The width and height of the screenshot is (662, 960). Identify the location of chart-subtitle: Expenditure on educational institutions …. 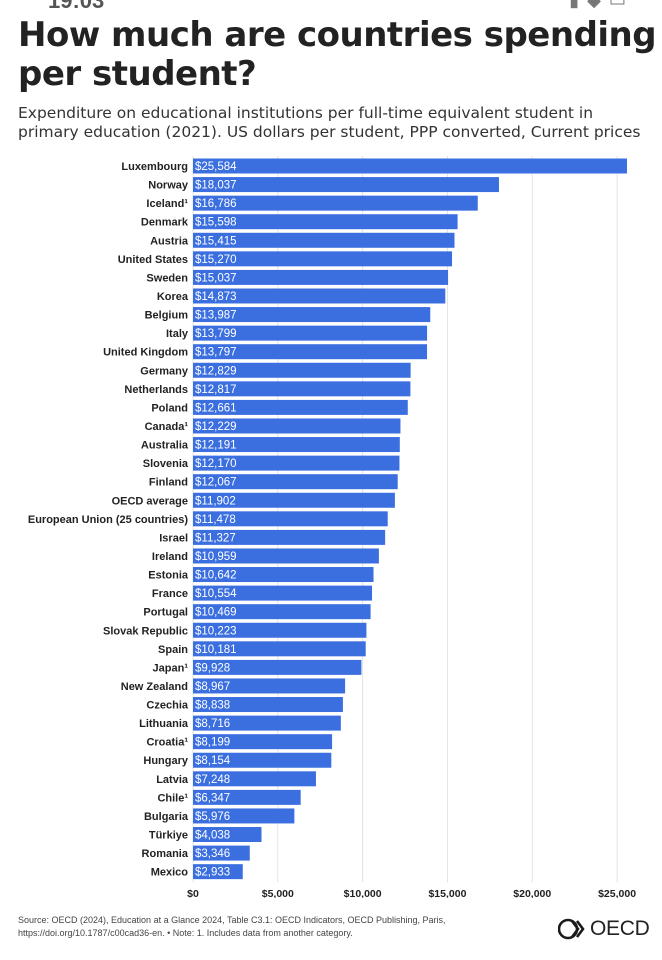
(329, 122).